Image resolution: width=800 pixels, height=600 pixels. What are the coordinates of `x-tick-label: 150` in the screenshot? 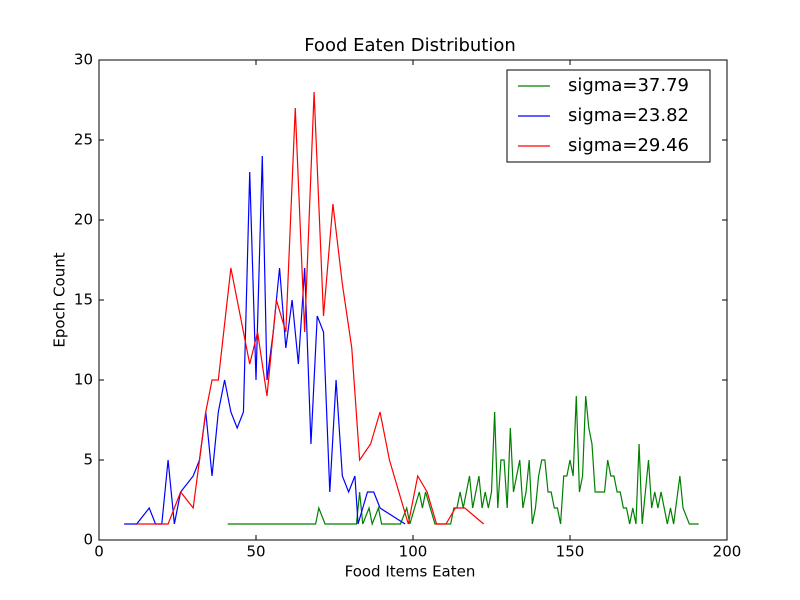 It's located at (570, 552).